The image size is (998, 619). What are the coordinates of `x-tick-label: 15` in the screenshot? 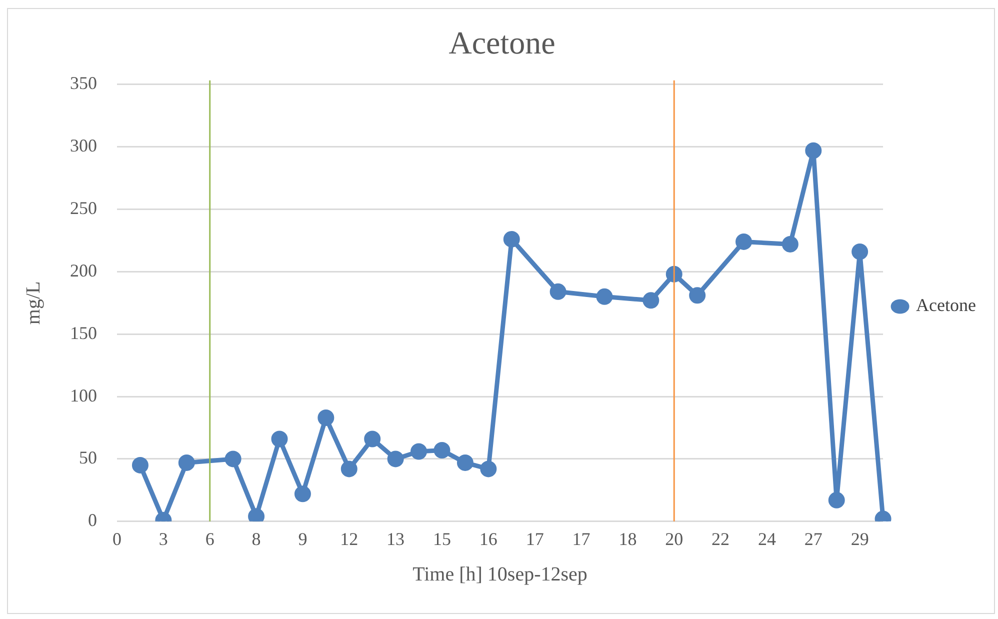 It's located at (441, 538).